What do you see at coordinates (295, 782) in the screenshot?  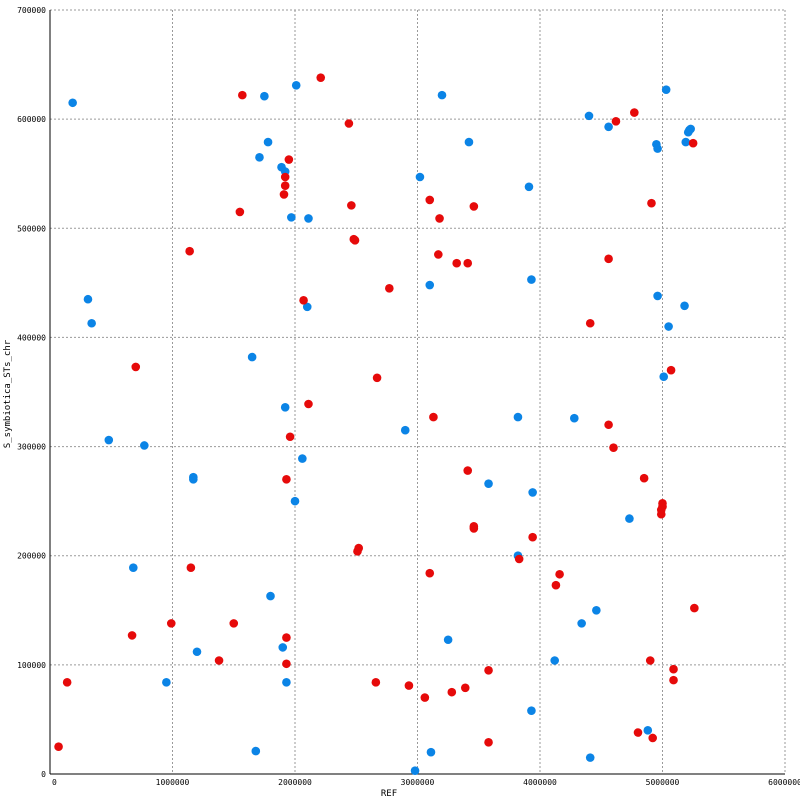 I see `x-tick-label: 2000000` at bounding box center [295, 782].